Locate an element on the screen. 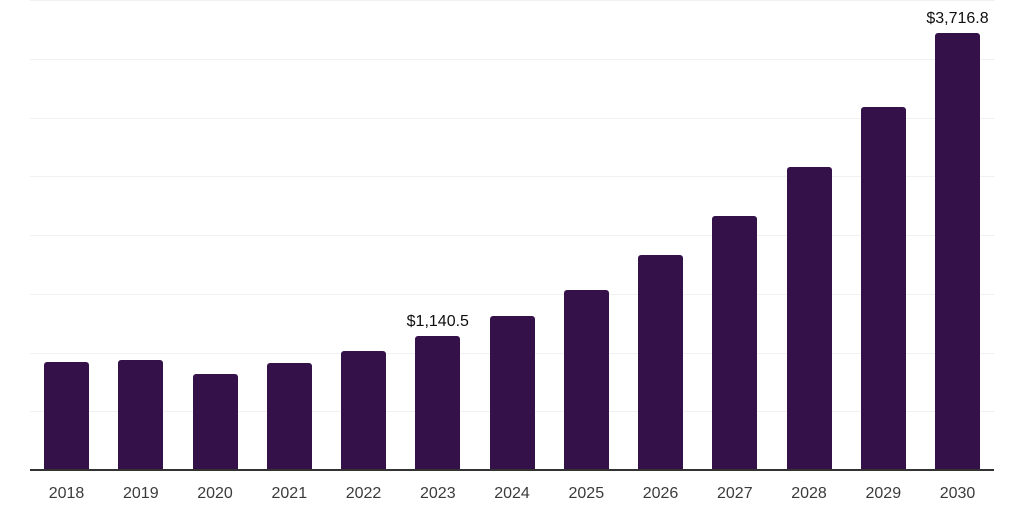 The height and width of the screenshot is (512, 1024). bar-2021 is located at coordinates (289, 416).